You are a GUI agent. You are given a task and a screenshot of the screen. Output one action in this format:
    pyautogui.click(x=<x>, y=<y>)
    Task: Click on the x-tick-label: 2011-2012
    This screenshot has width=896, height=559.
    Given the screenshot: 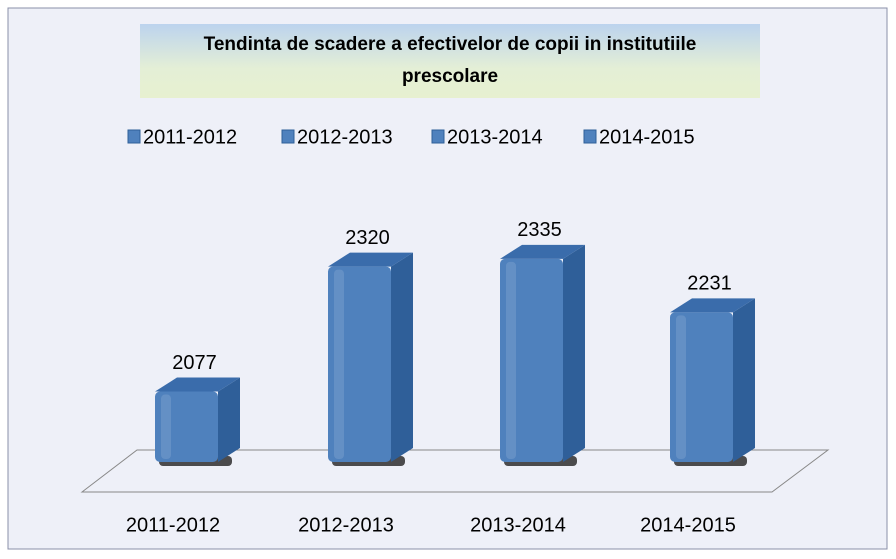 What is the action you would take?
    pyautogui.click(x=173, y=525)
    